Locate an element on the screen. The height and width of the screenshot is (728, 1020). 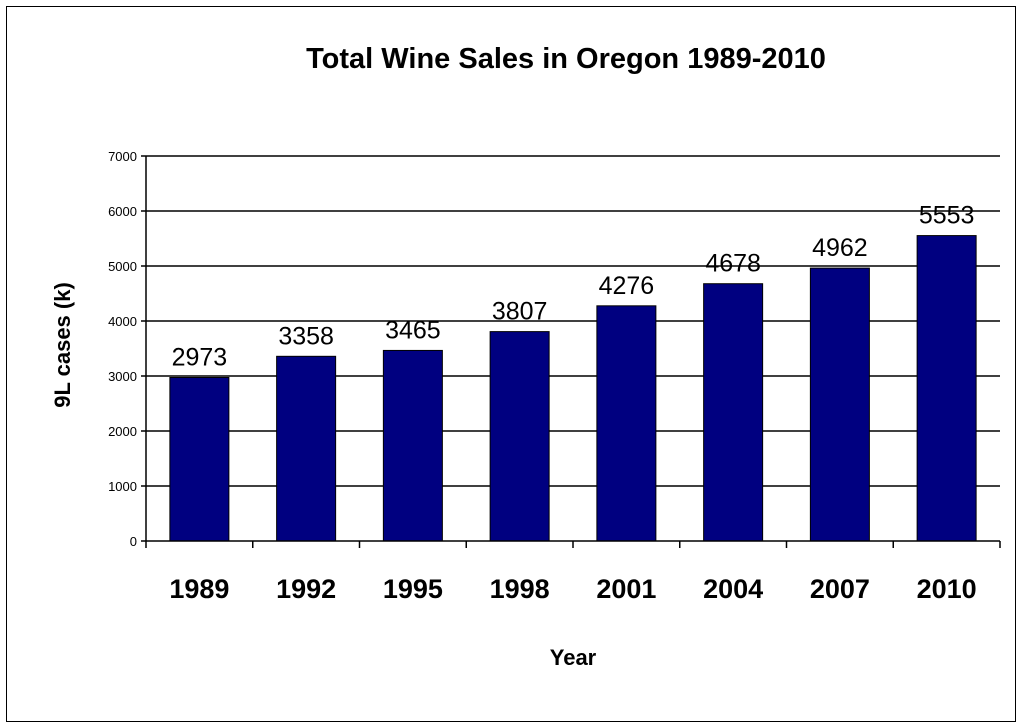
x-tick-label: 1998 is located at coordinates (520, 589).